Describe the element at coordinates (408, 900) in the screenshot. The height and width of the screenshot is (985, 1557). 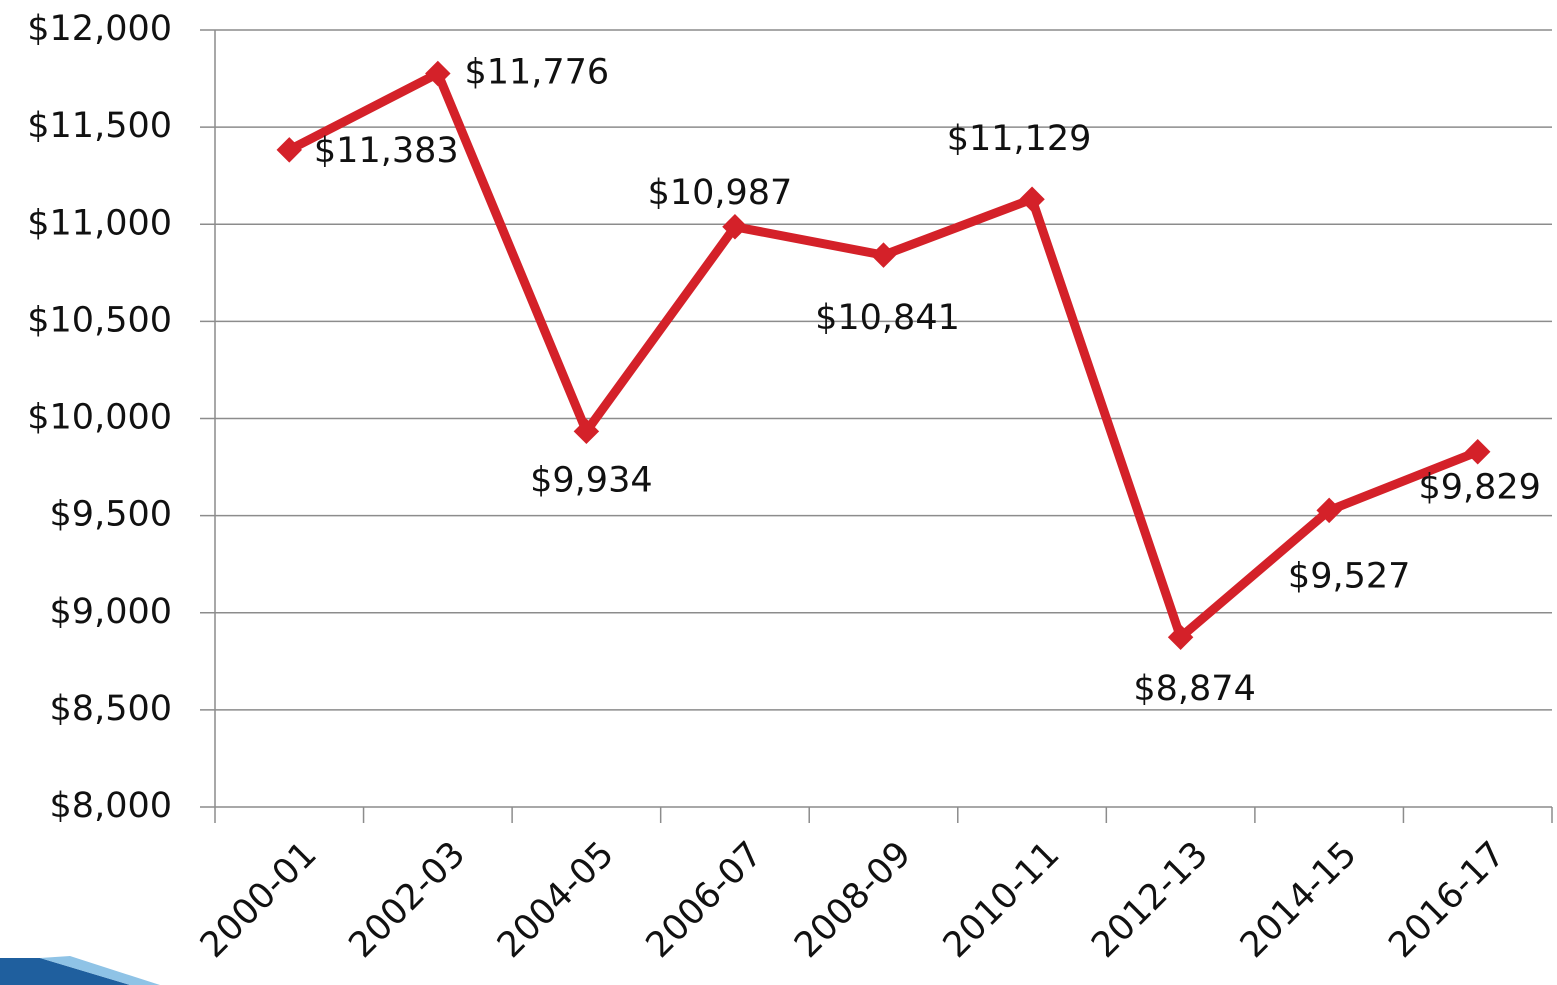
I see `x-tick-label: 2002-03` at that location.